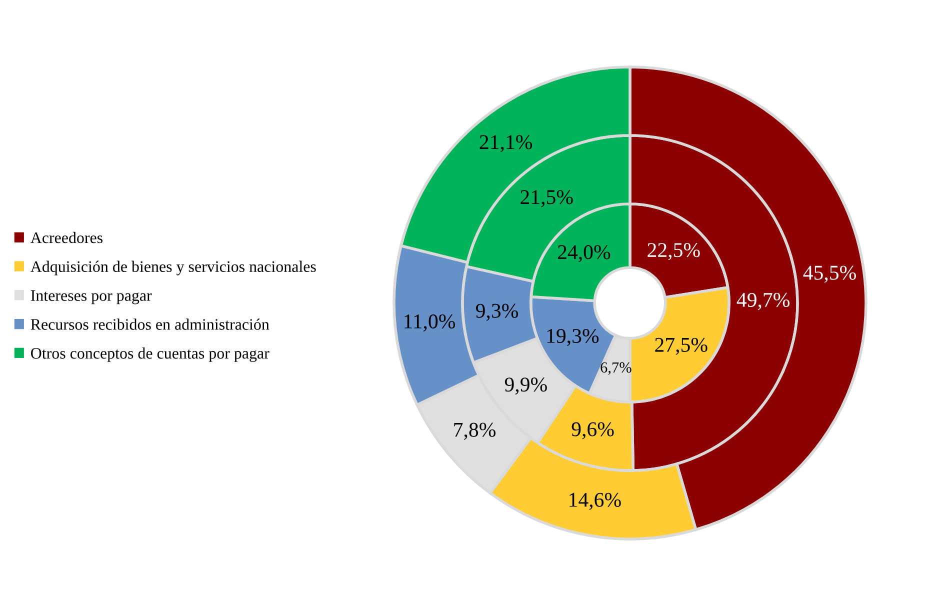 Image resolution: width=933 pixels, height=606 pixels. What do you see at coordinates (525, 386) in the screenshot?
I see `data-label: 9,9%` at bounding box center [525, 386].